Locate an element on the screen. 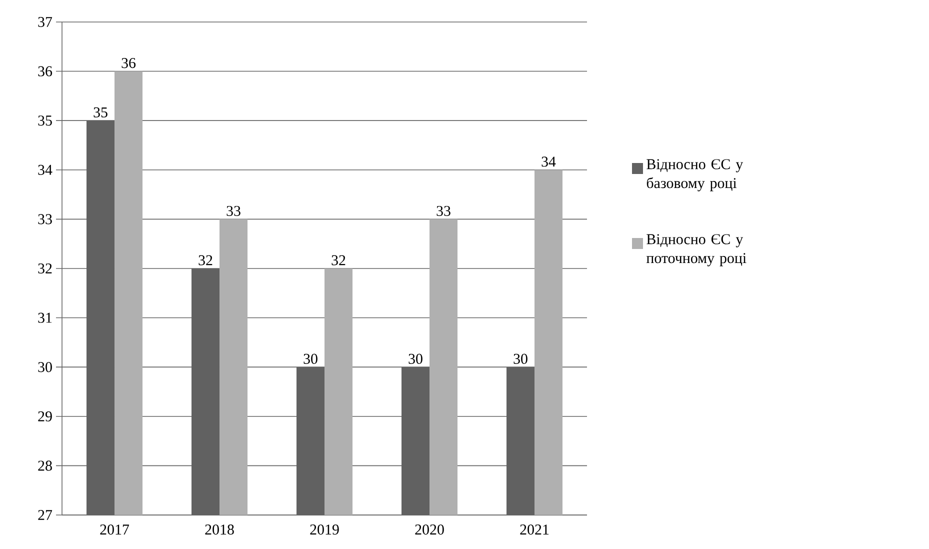 The height and width of the screenshot is (549, 929). x-tick-label: 2020 is located at coordinates (429, 529).